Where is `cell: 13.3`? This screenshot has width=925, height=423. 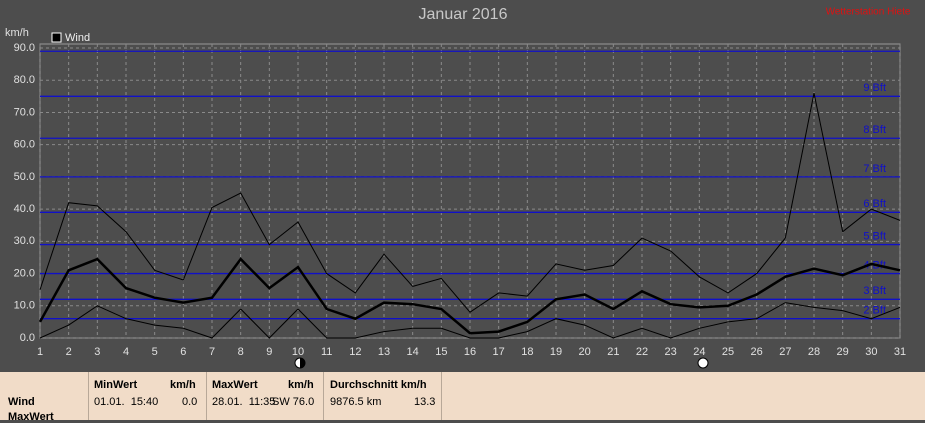
cell: 13.3 is located at coordinates (425, 402).